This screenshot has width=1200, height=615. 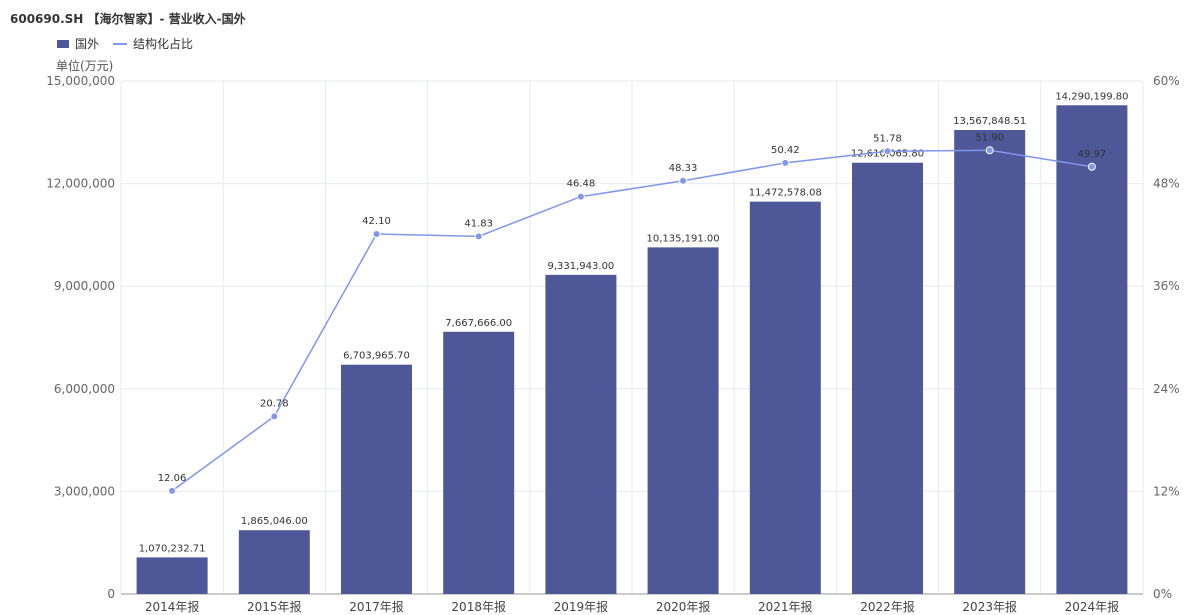 What do you see at coordinates (1166, 81) in the screenshot?
I see `y-right-tick-label: 60%` at bounding box center [1166, 81].